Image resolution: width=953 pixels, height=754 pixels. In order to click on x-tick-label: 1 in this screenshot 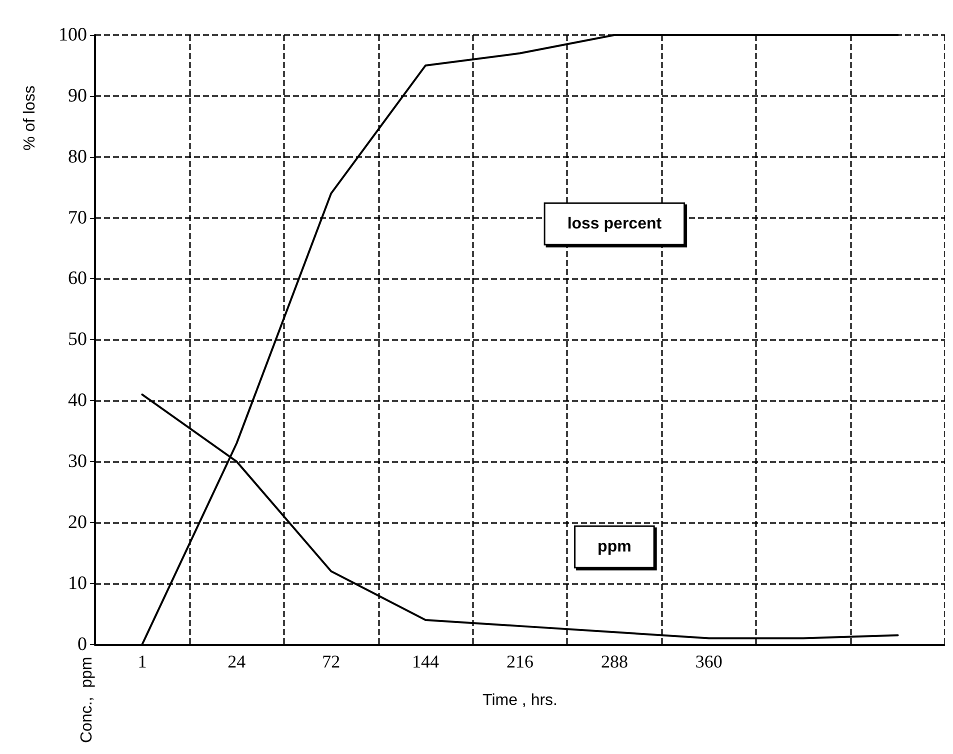, I will do `click(142, 661)`.